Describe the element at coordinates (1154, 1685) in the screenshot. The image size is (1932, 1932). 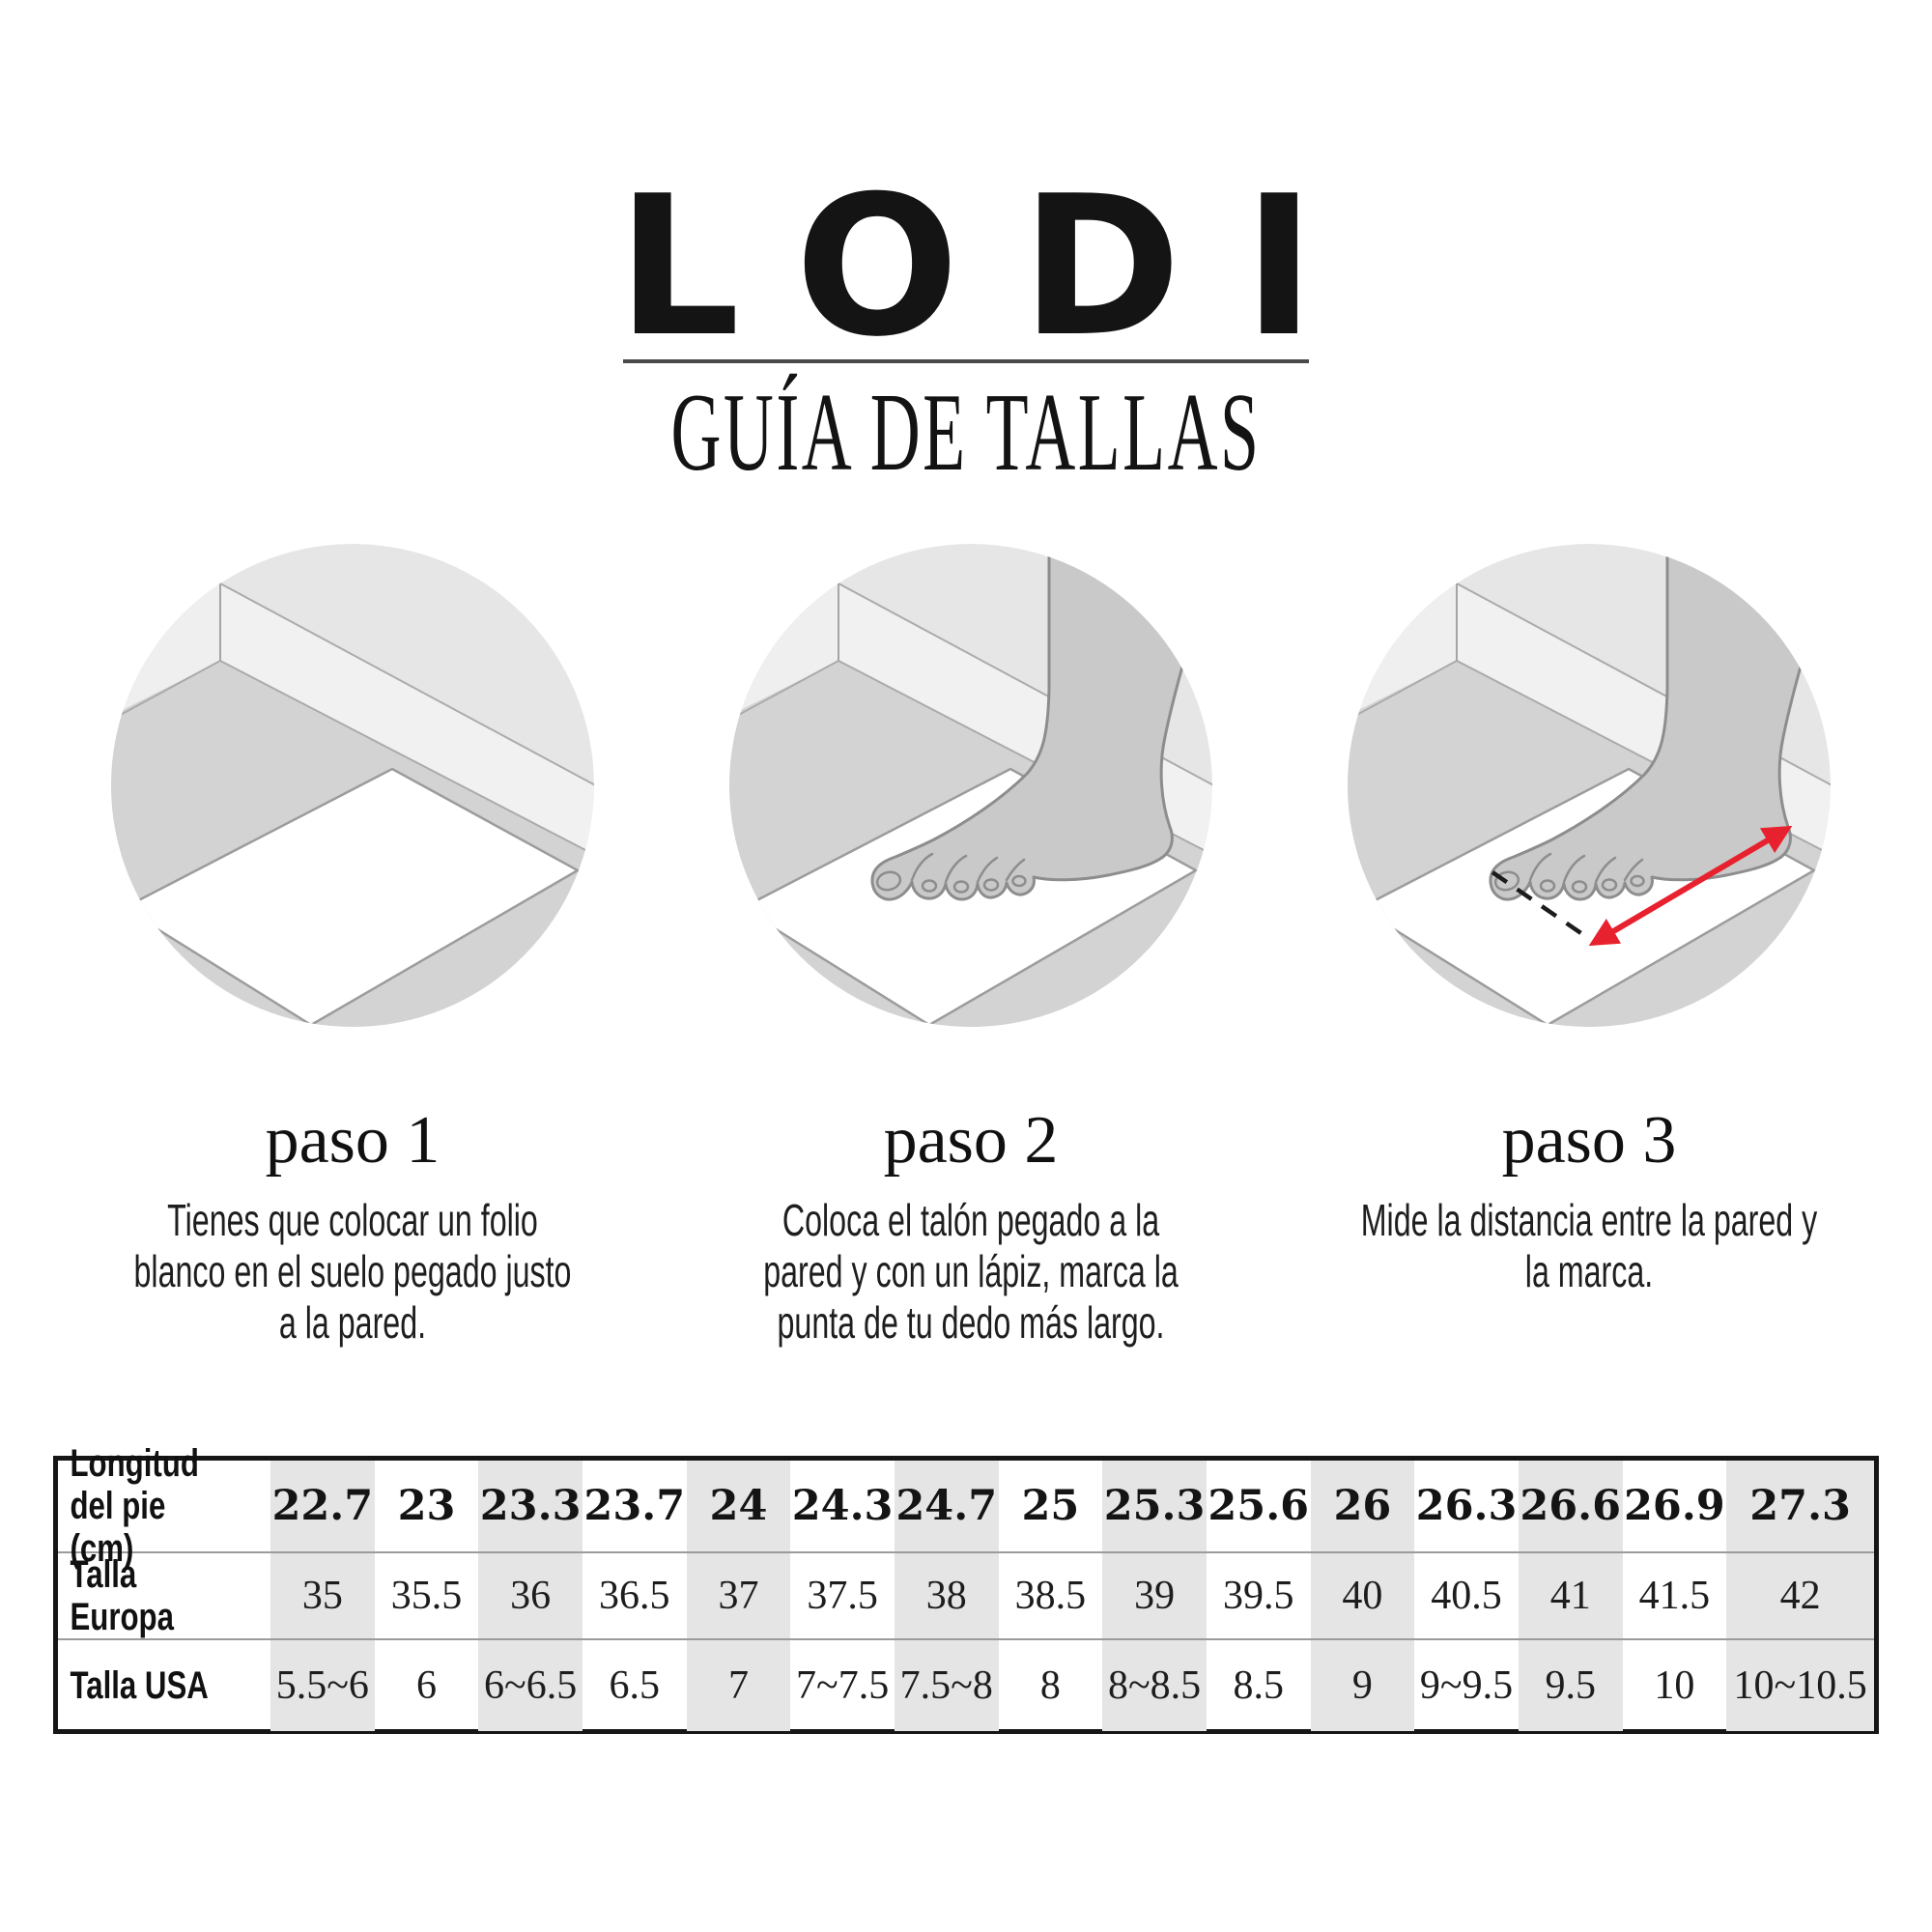
I see `table-cell-talla_usa-8: 8~8.5` at that location.